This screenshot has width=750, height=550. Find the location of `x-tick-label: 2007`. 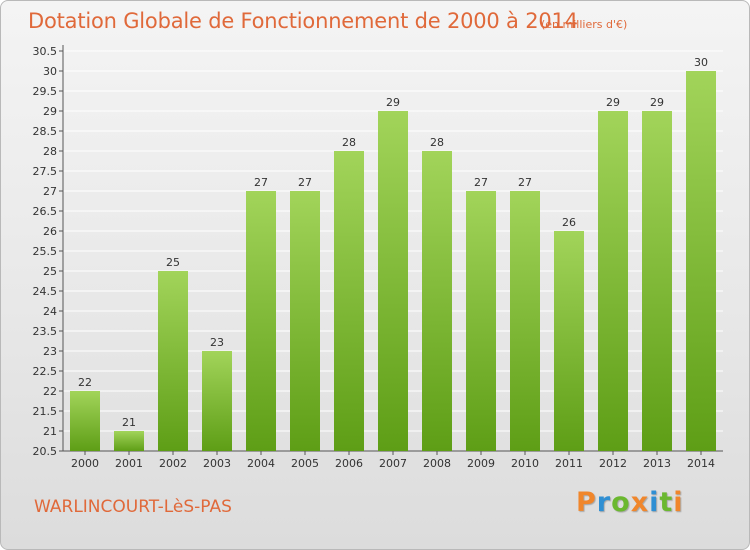

x-tick-label: 2007 is located at coordinates (393, 463).